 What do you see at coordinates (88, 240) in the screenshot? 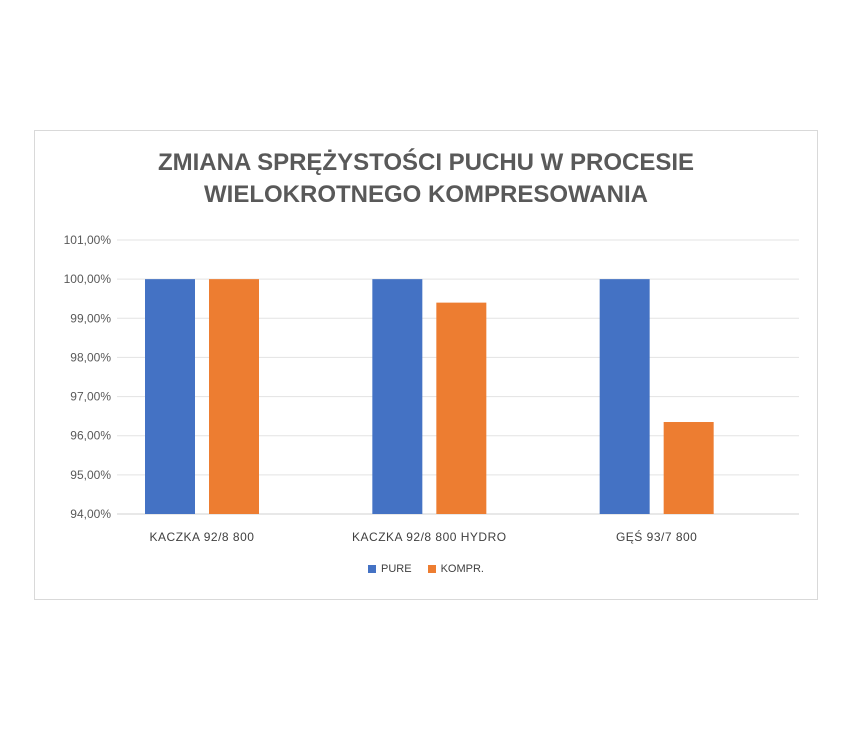
I see `y-tick-label: 101,00%` at bounding box center [88, 240].